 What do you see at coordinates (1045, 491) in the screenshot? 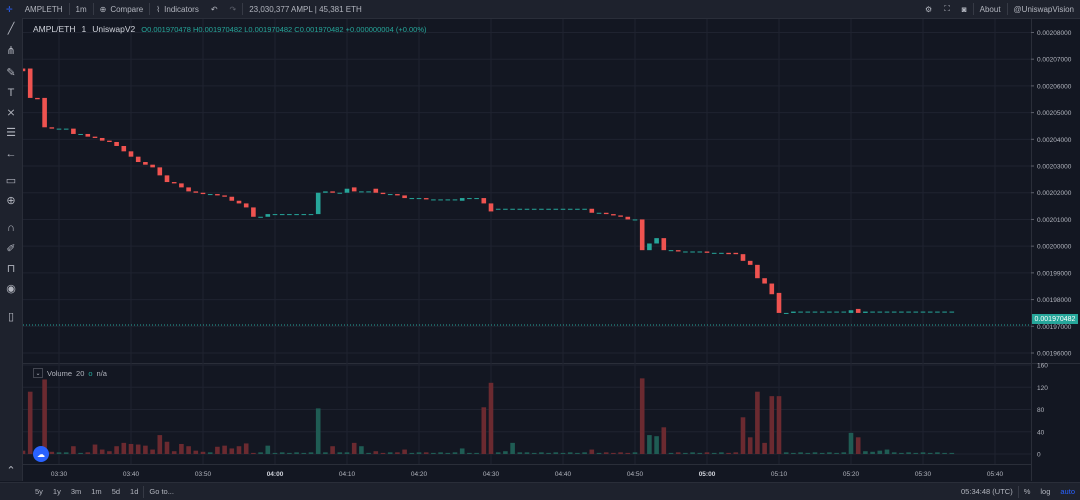
I see `log-toggle: log` at bounding box center [1045, 491].